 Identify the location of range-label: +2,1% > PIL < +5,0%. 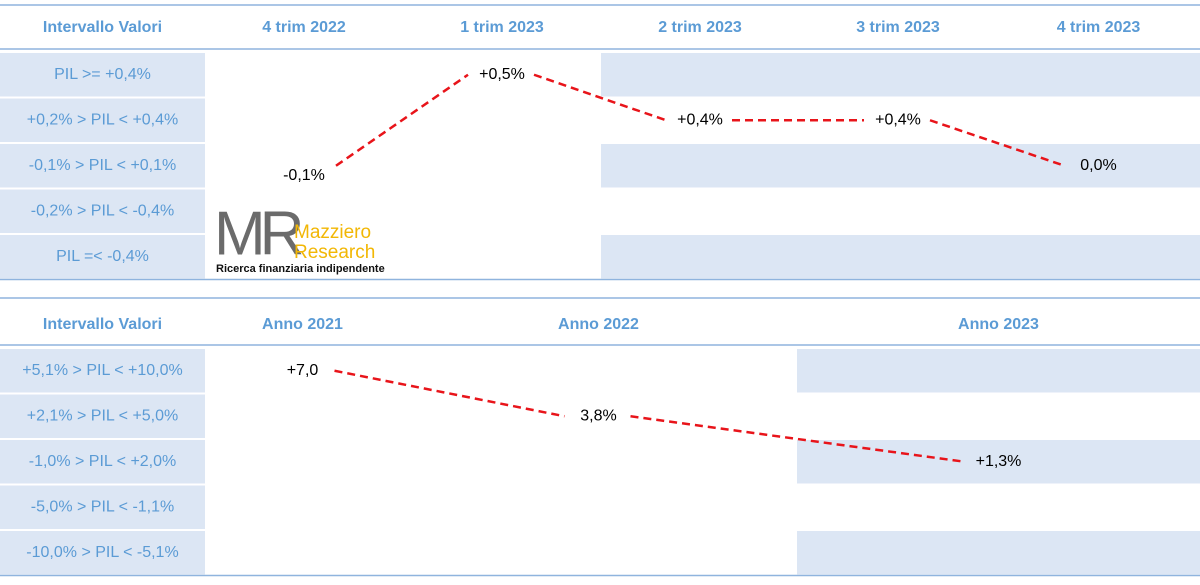
(103, 415).